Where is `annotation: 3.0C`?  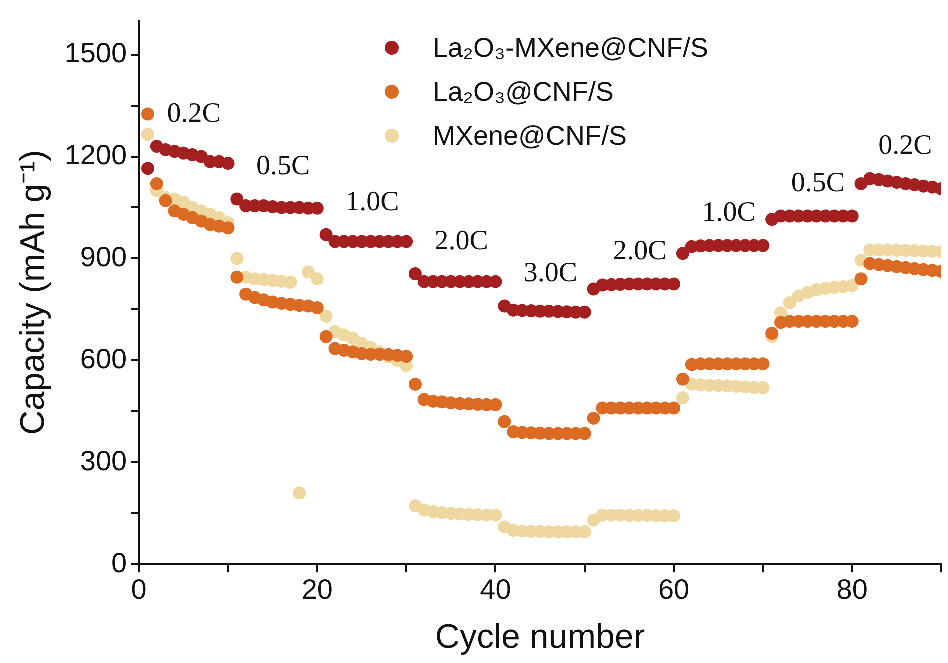 annotation: 3.0C is located at coordinates (551, 273).